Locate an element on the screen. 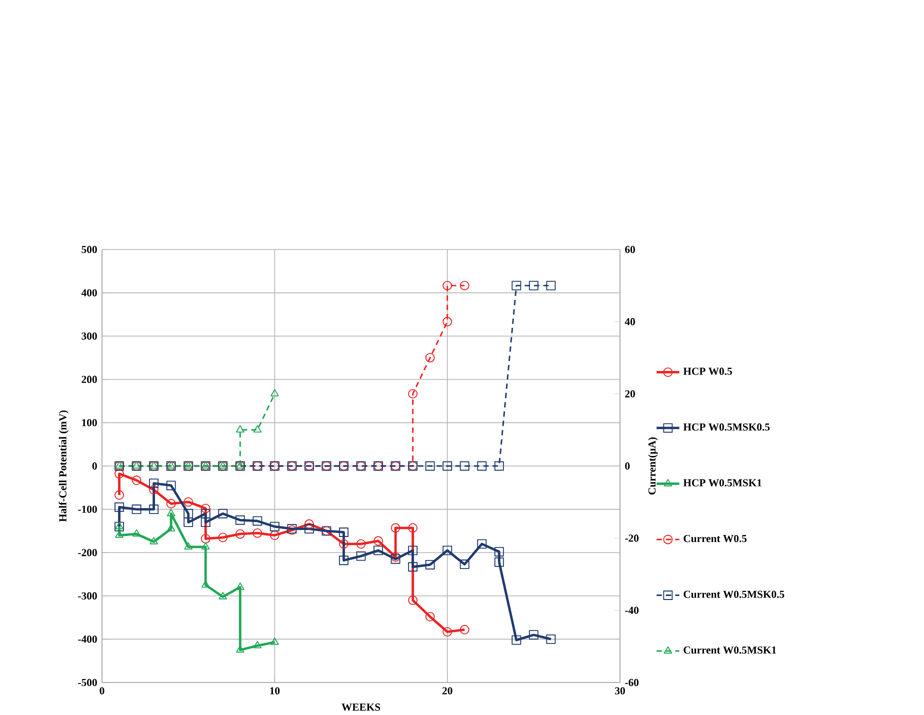 The image size is (924, 715). y2-tick-label: 40 is located at coordinates (629, 322).